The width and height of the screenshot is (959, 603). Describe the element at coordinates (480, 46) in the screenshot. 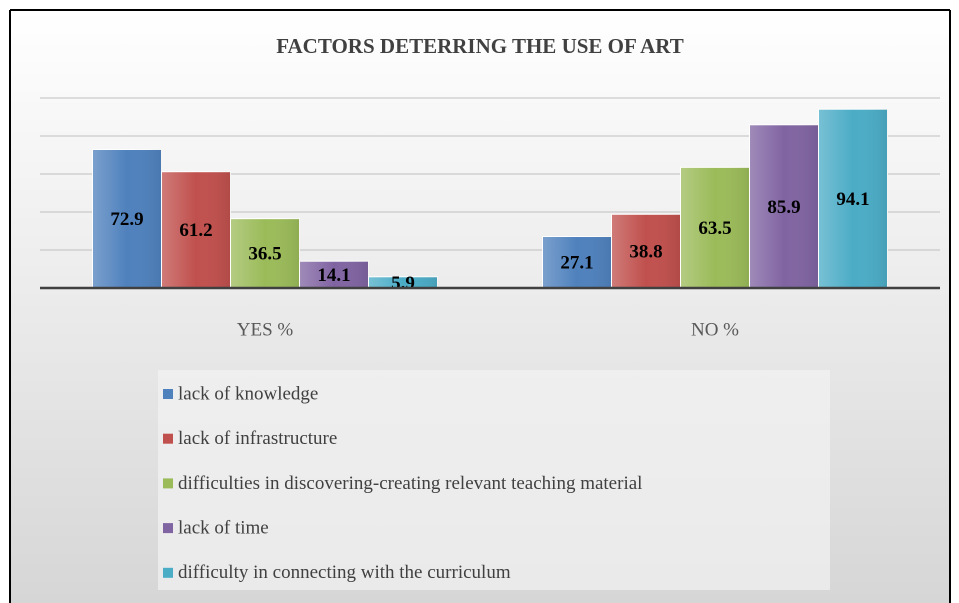

I see `chart-title: FACTORS DETERRING THE USE OF ART` at that location.